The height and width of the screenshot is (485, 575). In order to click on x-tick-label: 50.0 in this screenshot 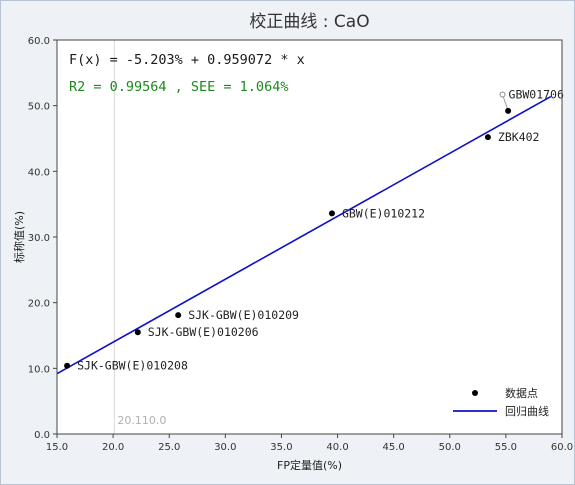, I will do `click(450, 447)`.